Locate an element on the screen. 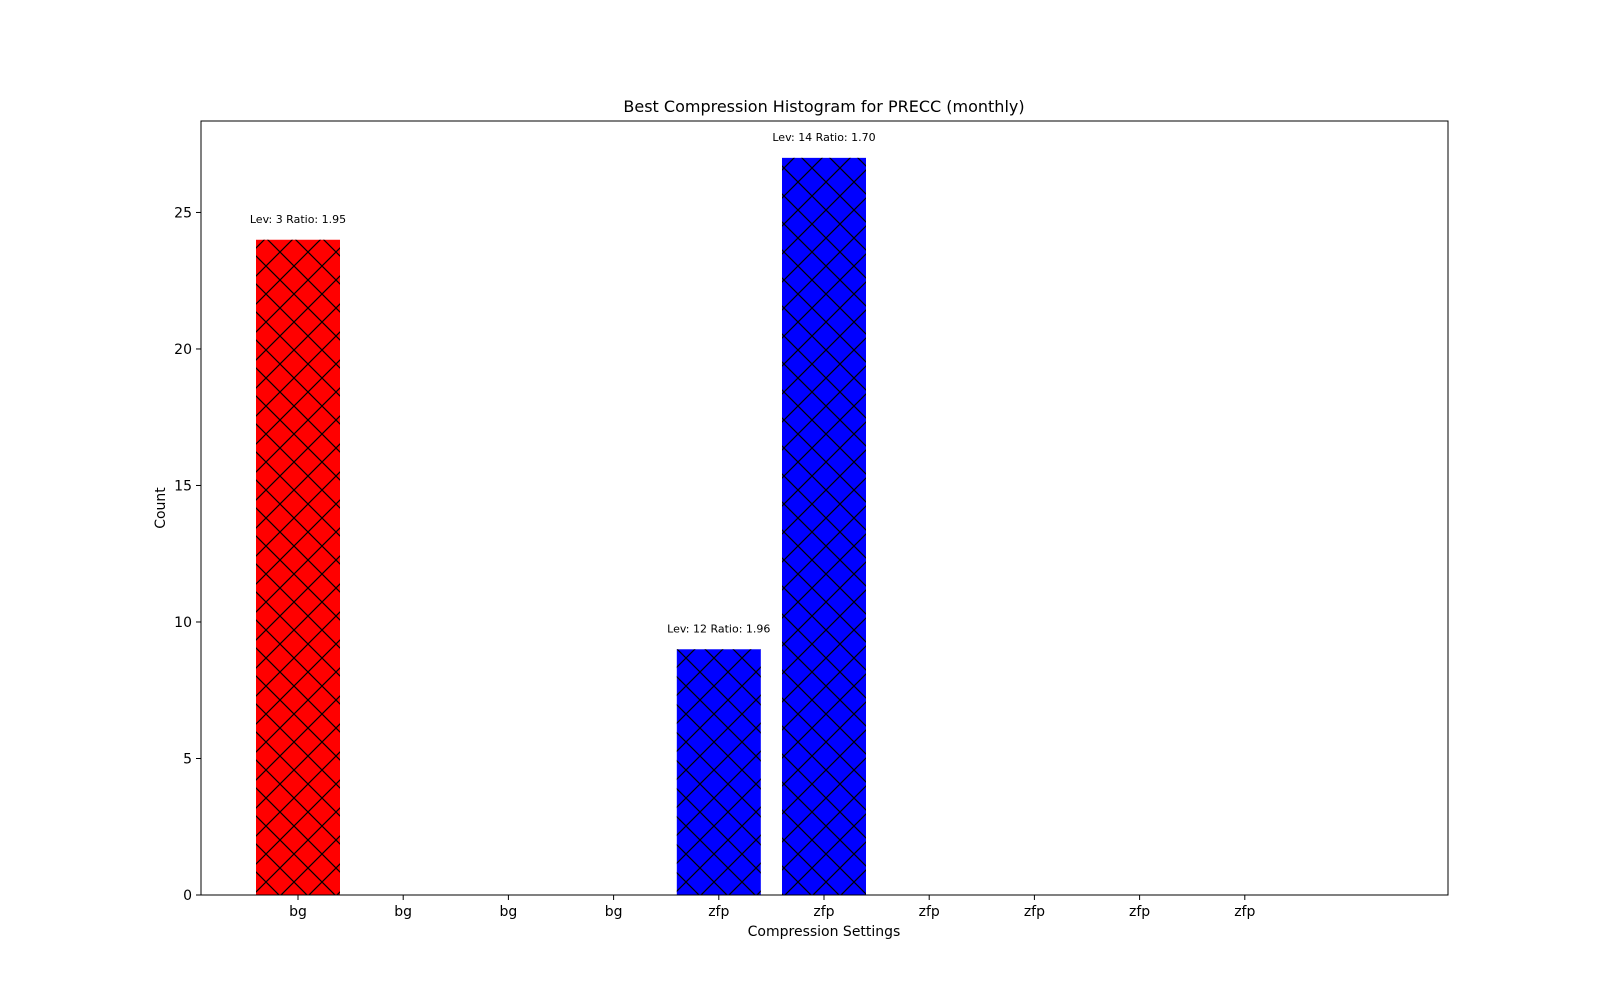 The height and width of the screenshot is (1000, 1600). x-tick-label-1: bg is located at coordinates (403, 912).